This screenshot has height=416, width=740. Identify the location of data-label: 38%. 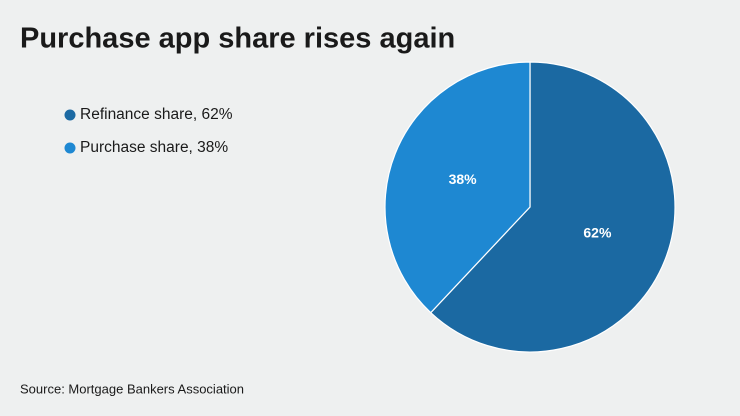
(463, 179).